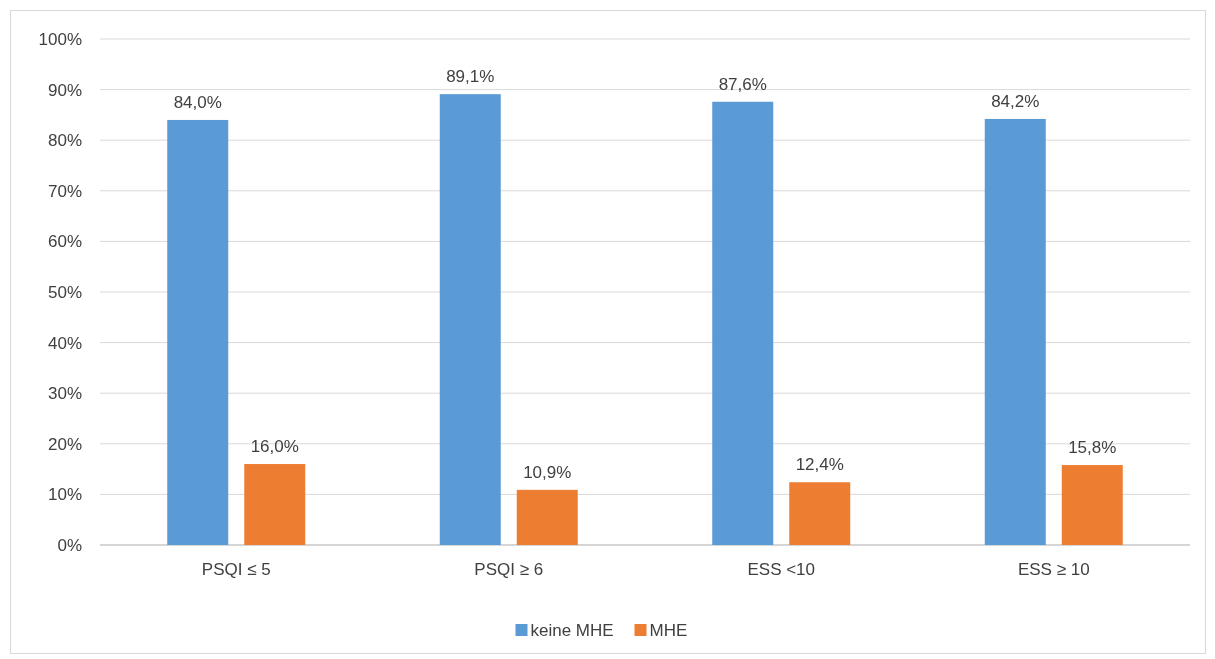 The height and width of the screenshot is (659, 1215). What do you see at coordinates (547, 472) in the screenshot?
I see `data-label: 10,9%` at bounding box center [547, 472].